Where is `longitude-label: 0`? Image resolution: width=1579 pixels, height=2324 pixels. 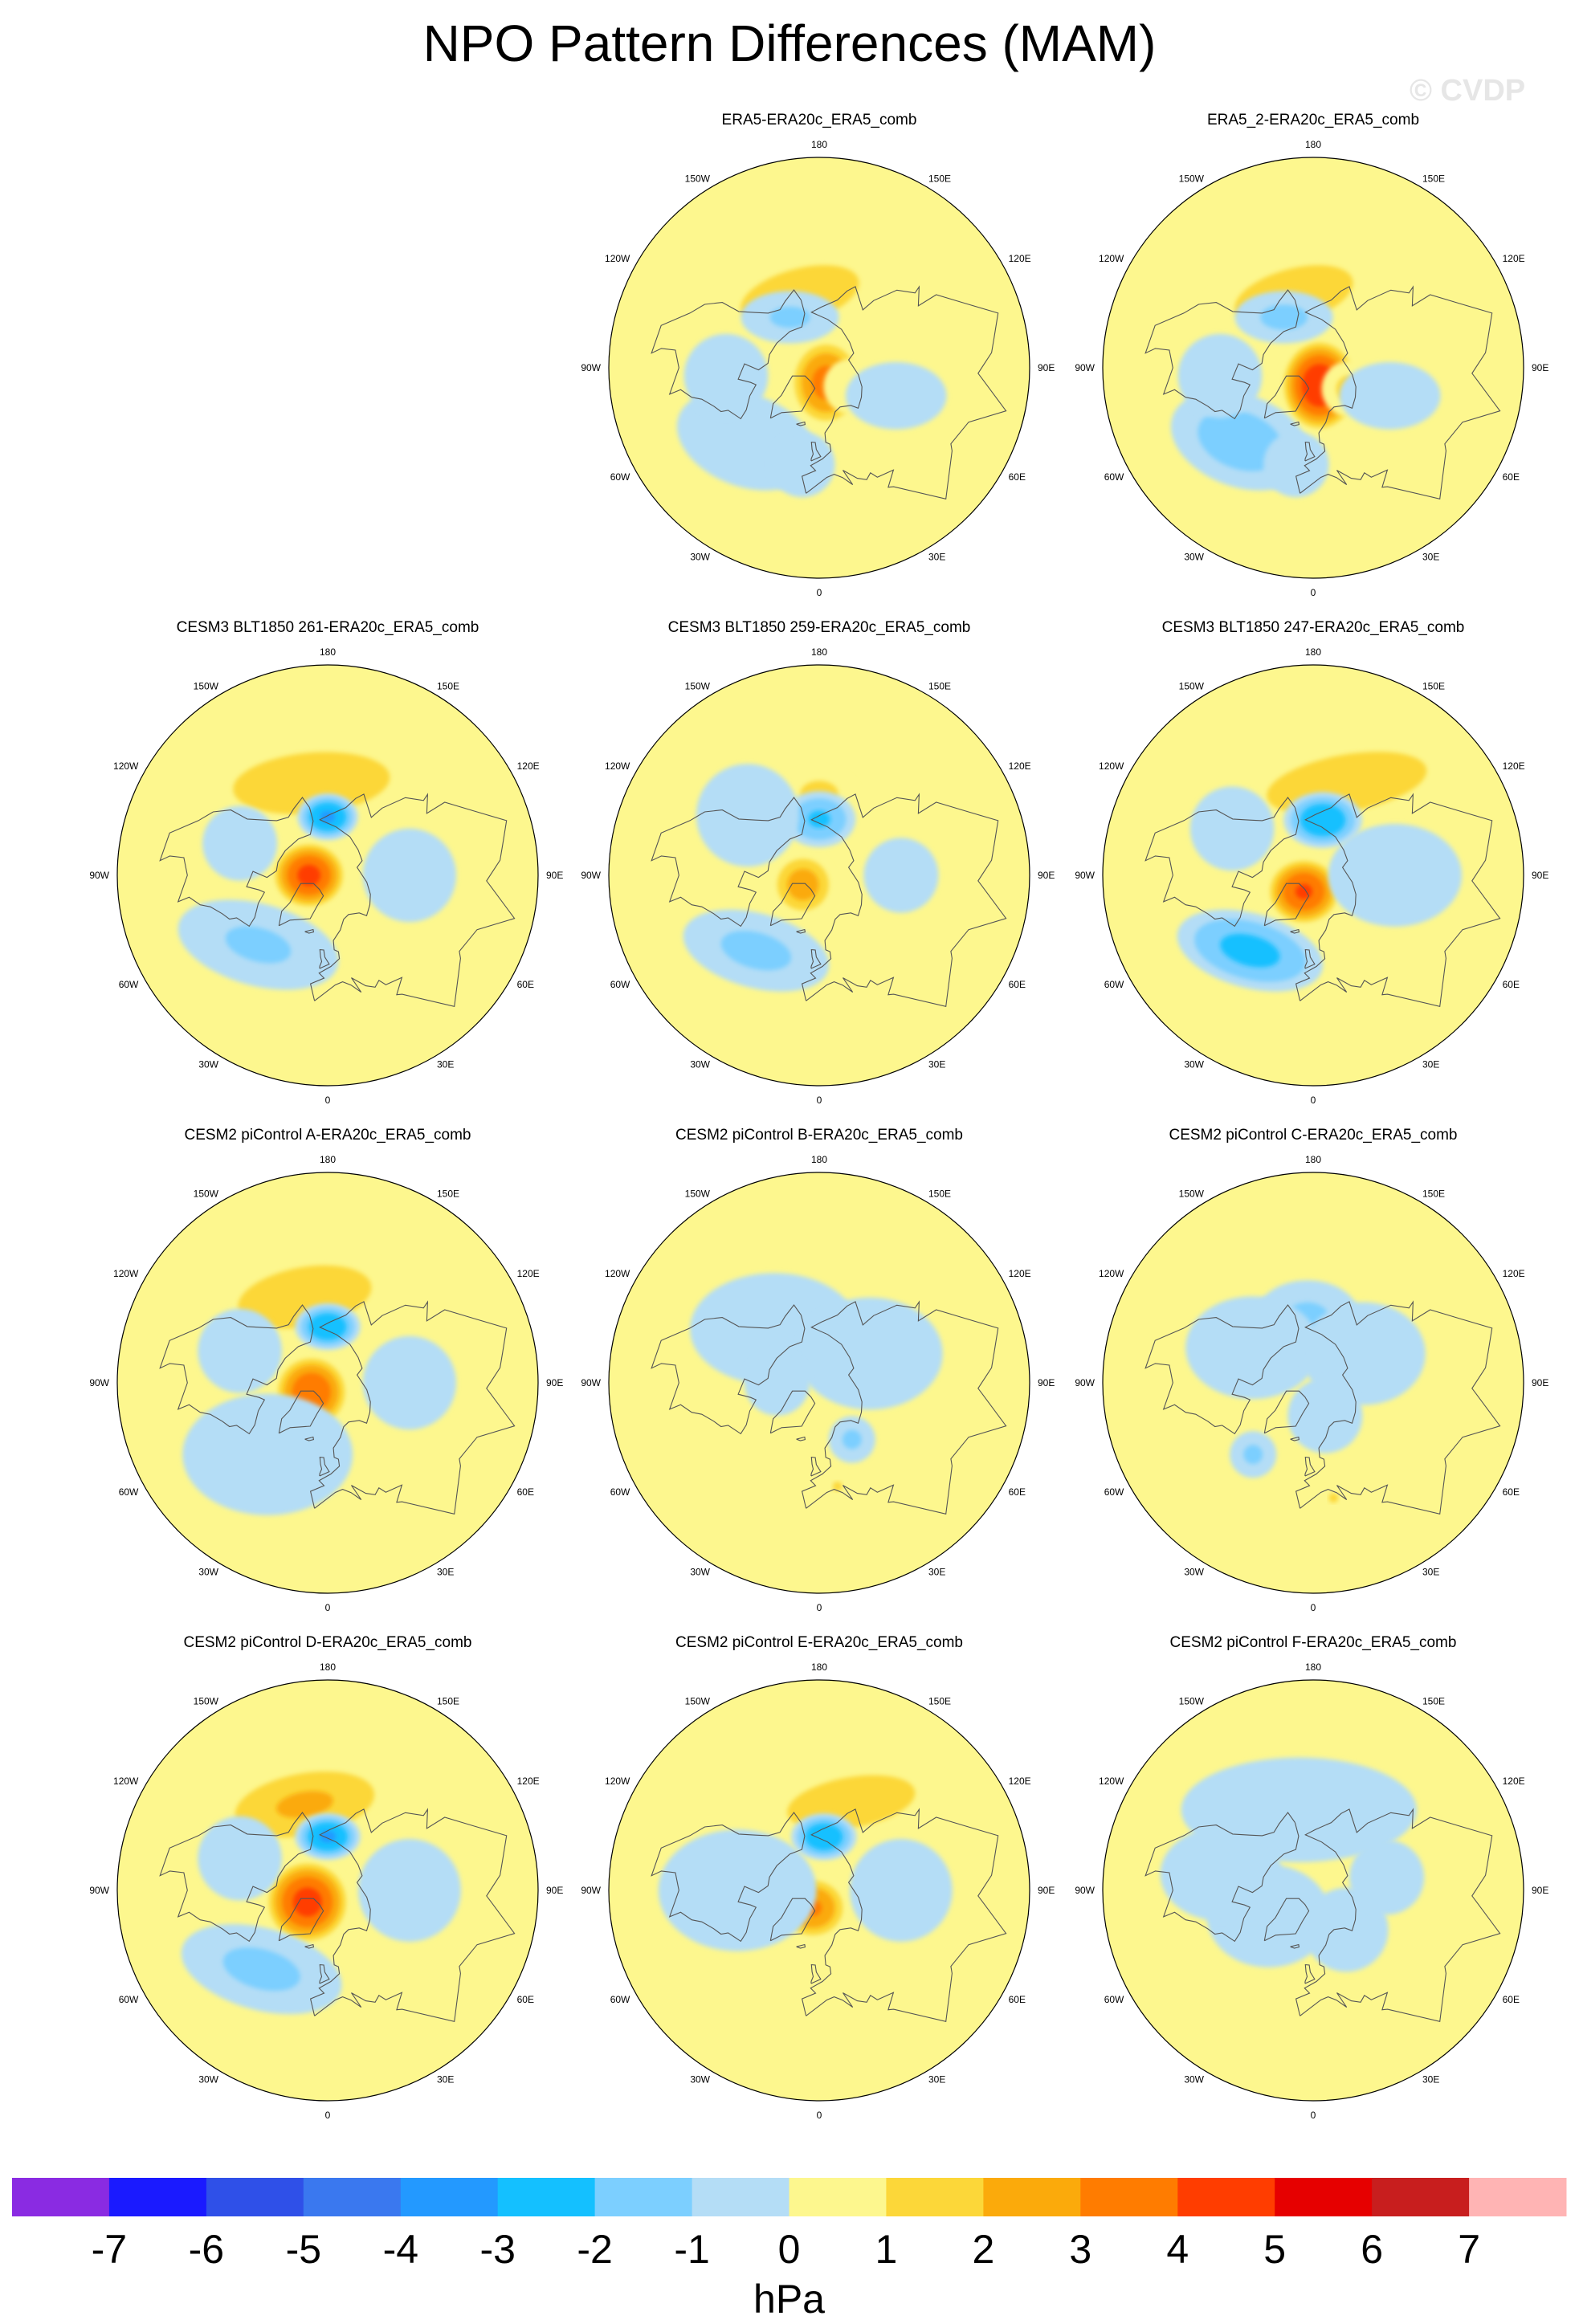
longitude-label: 0 is located at coordinates (819, 1608).